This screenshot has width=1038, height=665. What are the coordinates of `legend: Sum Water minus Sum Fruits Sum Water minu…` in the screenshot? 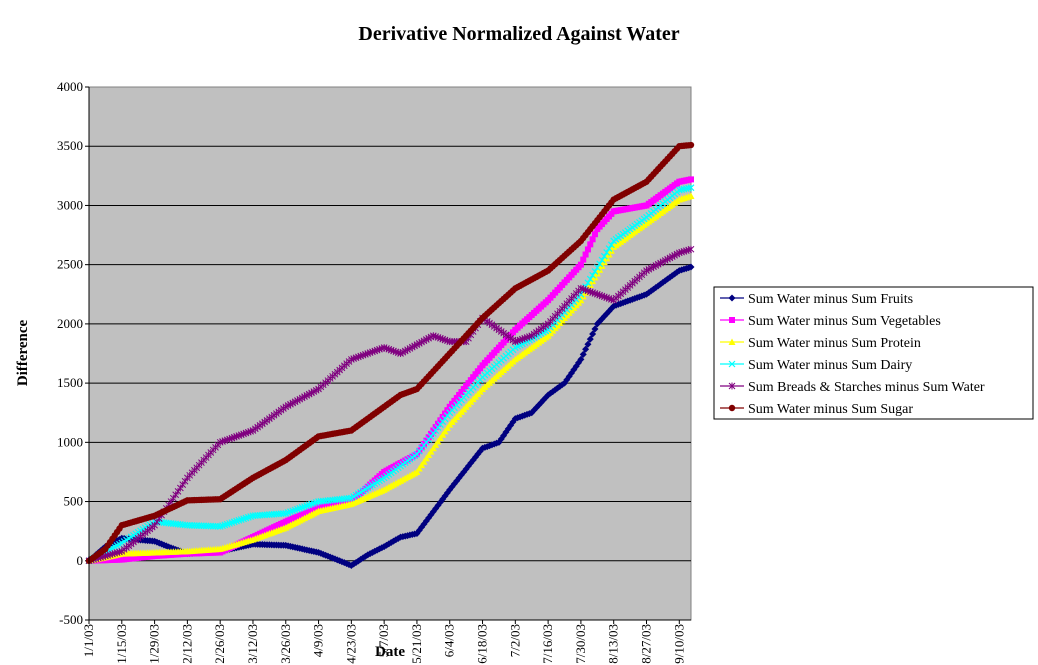 It's located at (873, 353).